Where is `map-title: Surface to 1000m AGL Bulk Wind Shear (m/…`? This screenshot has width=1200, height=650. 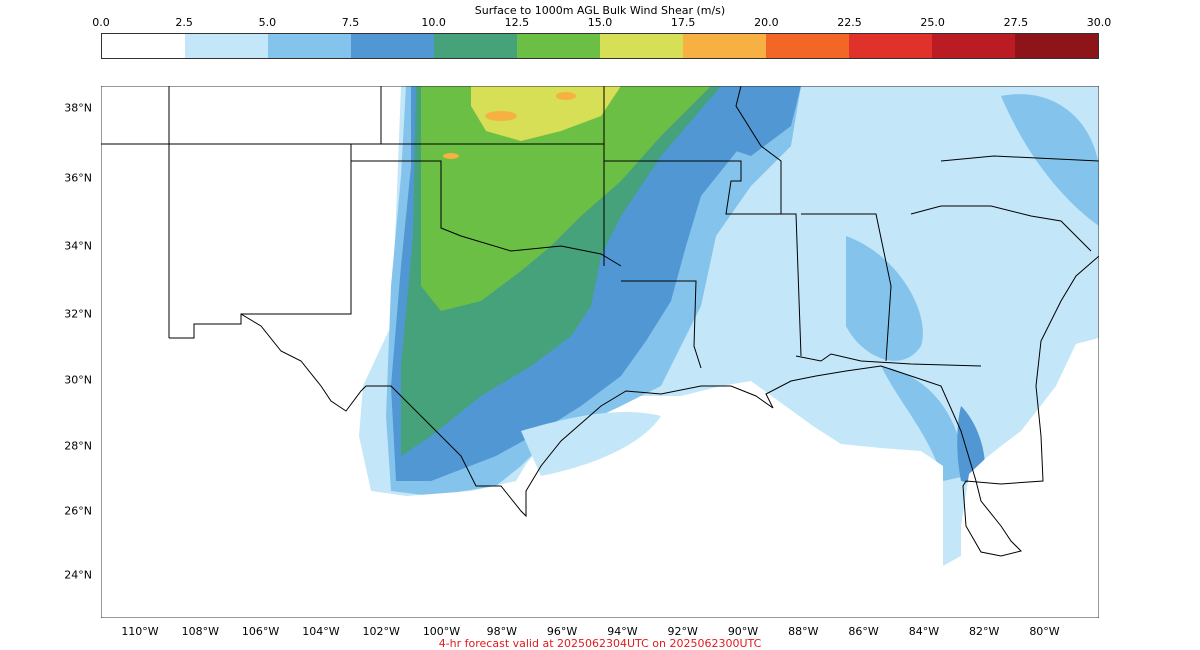 map-title: Surface to 1000m AGL Bulk Wind Shear (m/… is located at coordinates (600, 10).